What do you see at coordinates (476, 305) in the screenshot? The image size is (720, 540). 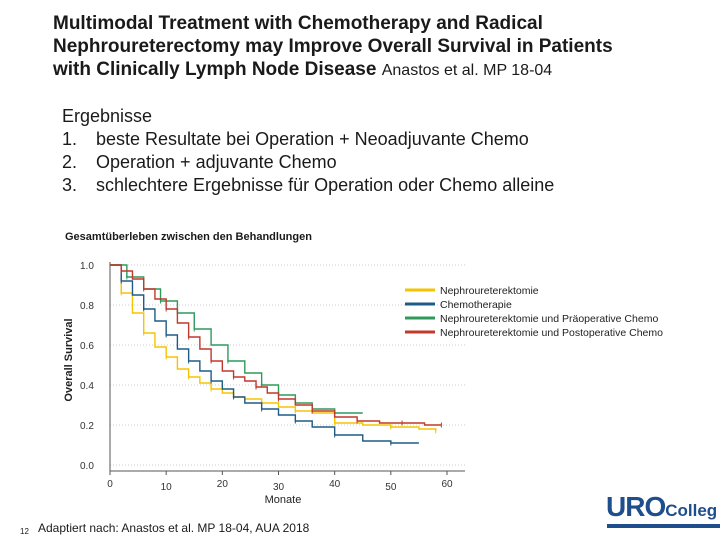 I see `legend-label: Chemotherapie` at bounding box center [476, 305].